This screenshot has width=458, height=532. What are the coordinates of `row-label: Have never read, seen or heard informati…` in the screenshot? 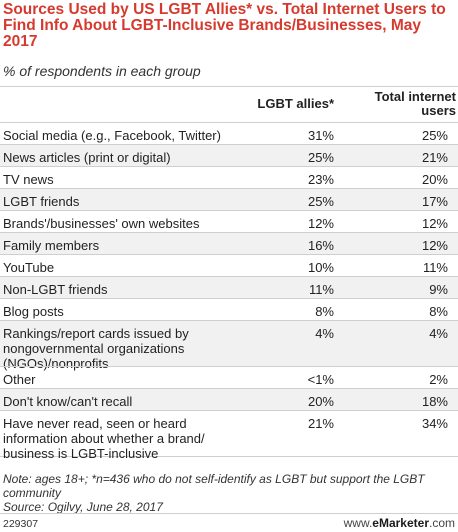 It's located at (104, 438).